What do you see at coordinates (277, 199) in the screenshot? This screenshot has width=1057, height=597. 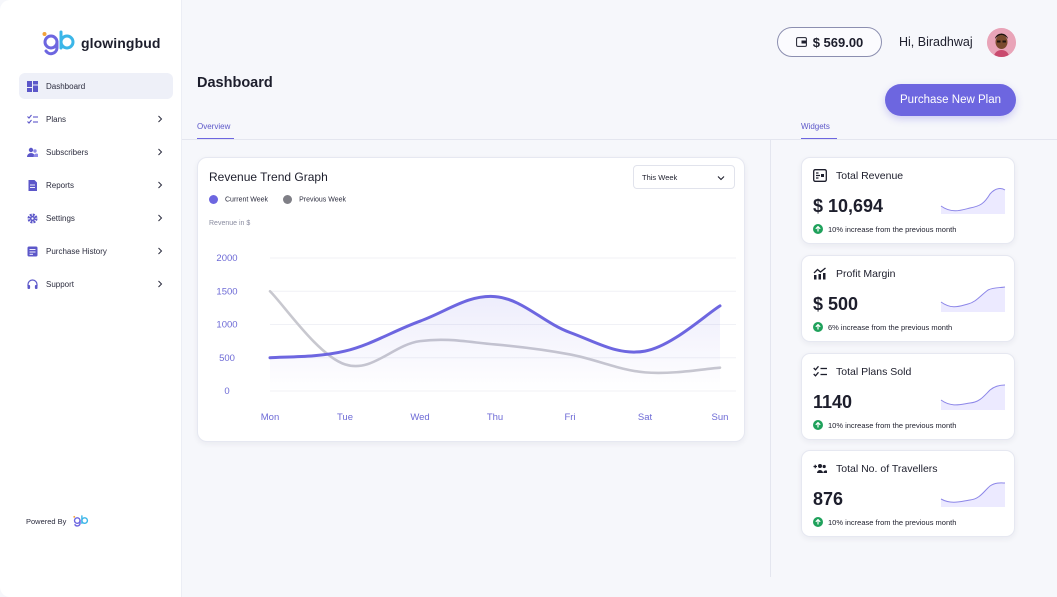 I see `chart-legend: Current Week Previous Week` at bounding box center [277, 199].